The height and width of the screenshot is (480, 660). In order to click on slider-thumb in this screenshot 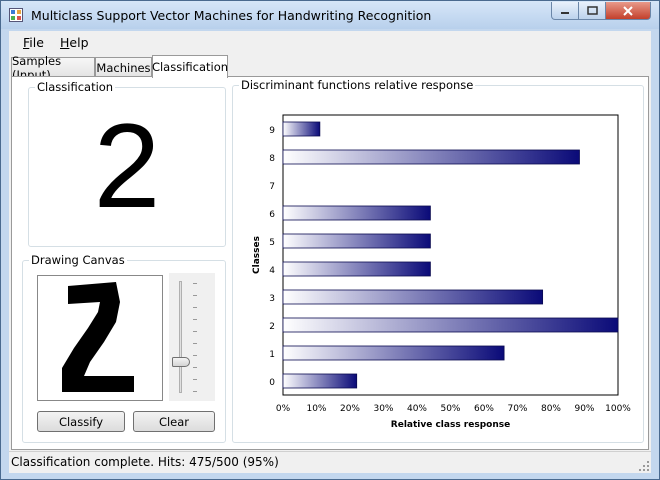, I will do `click(181, 362)`.